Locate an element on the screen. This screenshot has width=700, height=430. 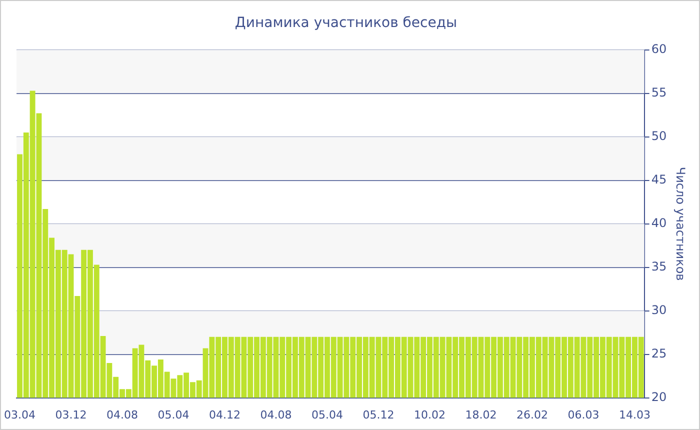
x-tick-label: 10.02 is located at coordinates (430, 415).